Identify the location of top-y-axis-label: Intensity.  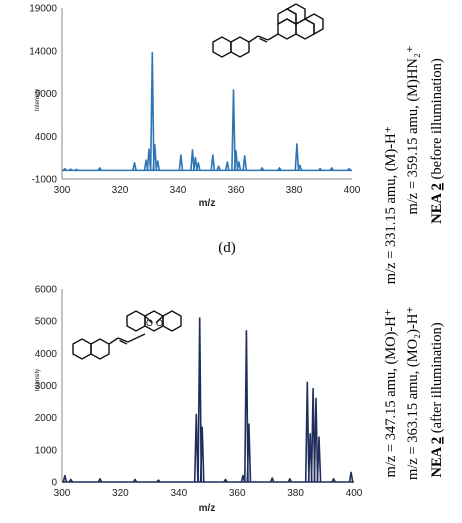
(38, 100).